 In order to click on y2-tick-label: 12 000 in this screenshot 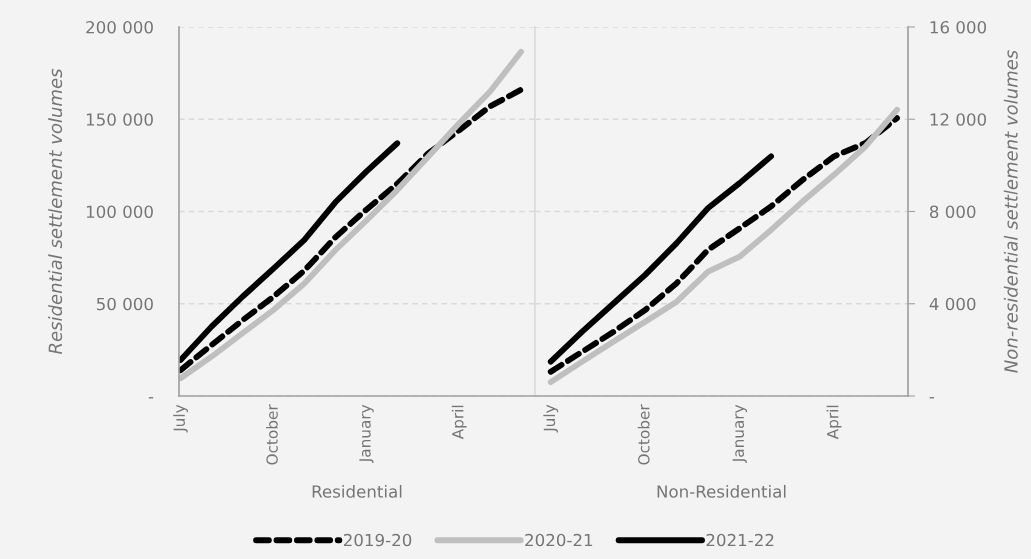, I will do `click(958, 119)`.